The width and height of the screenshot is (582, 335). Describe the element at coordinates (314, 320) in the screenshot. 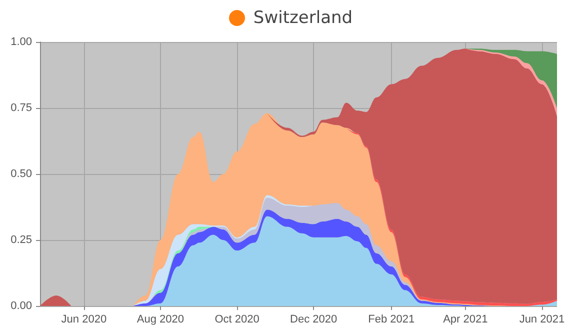

I see `x-tick-label: Dec 2020` at that location.